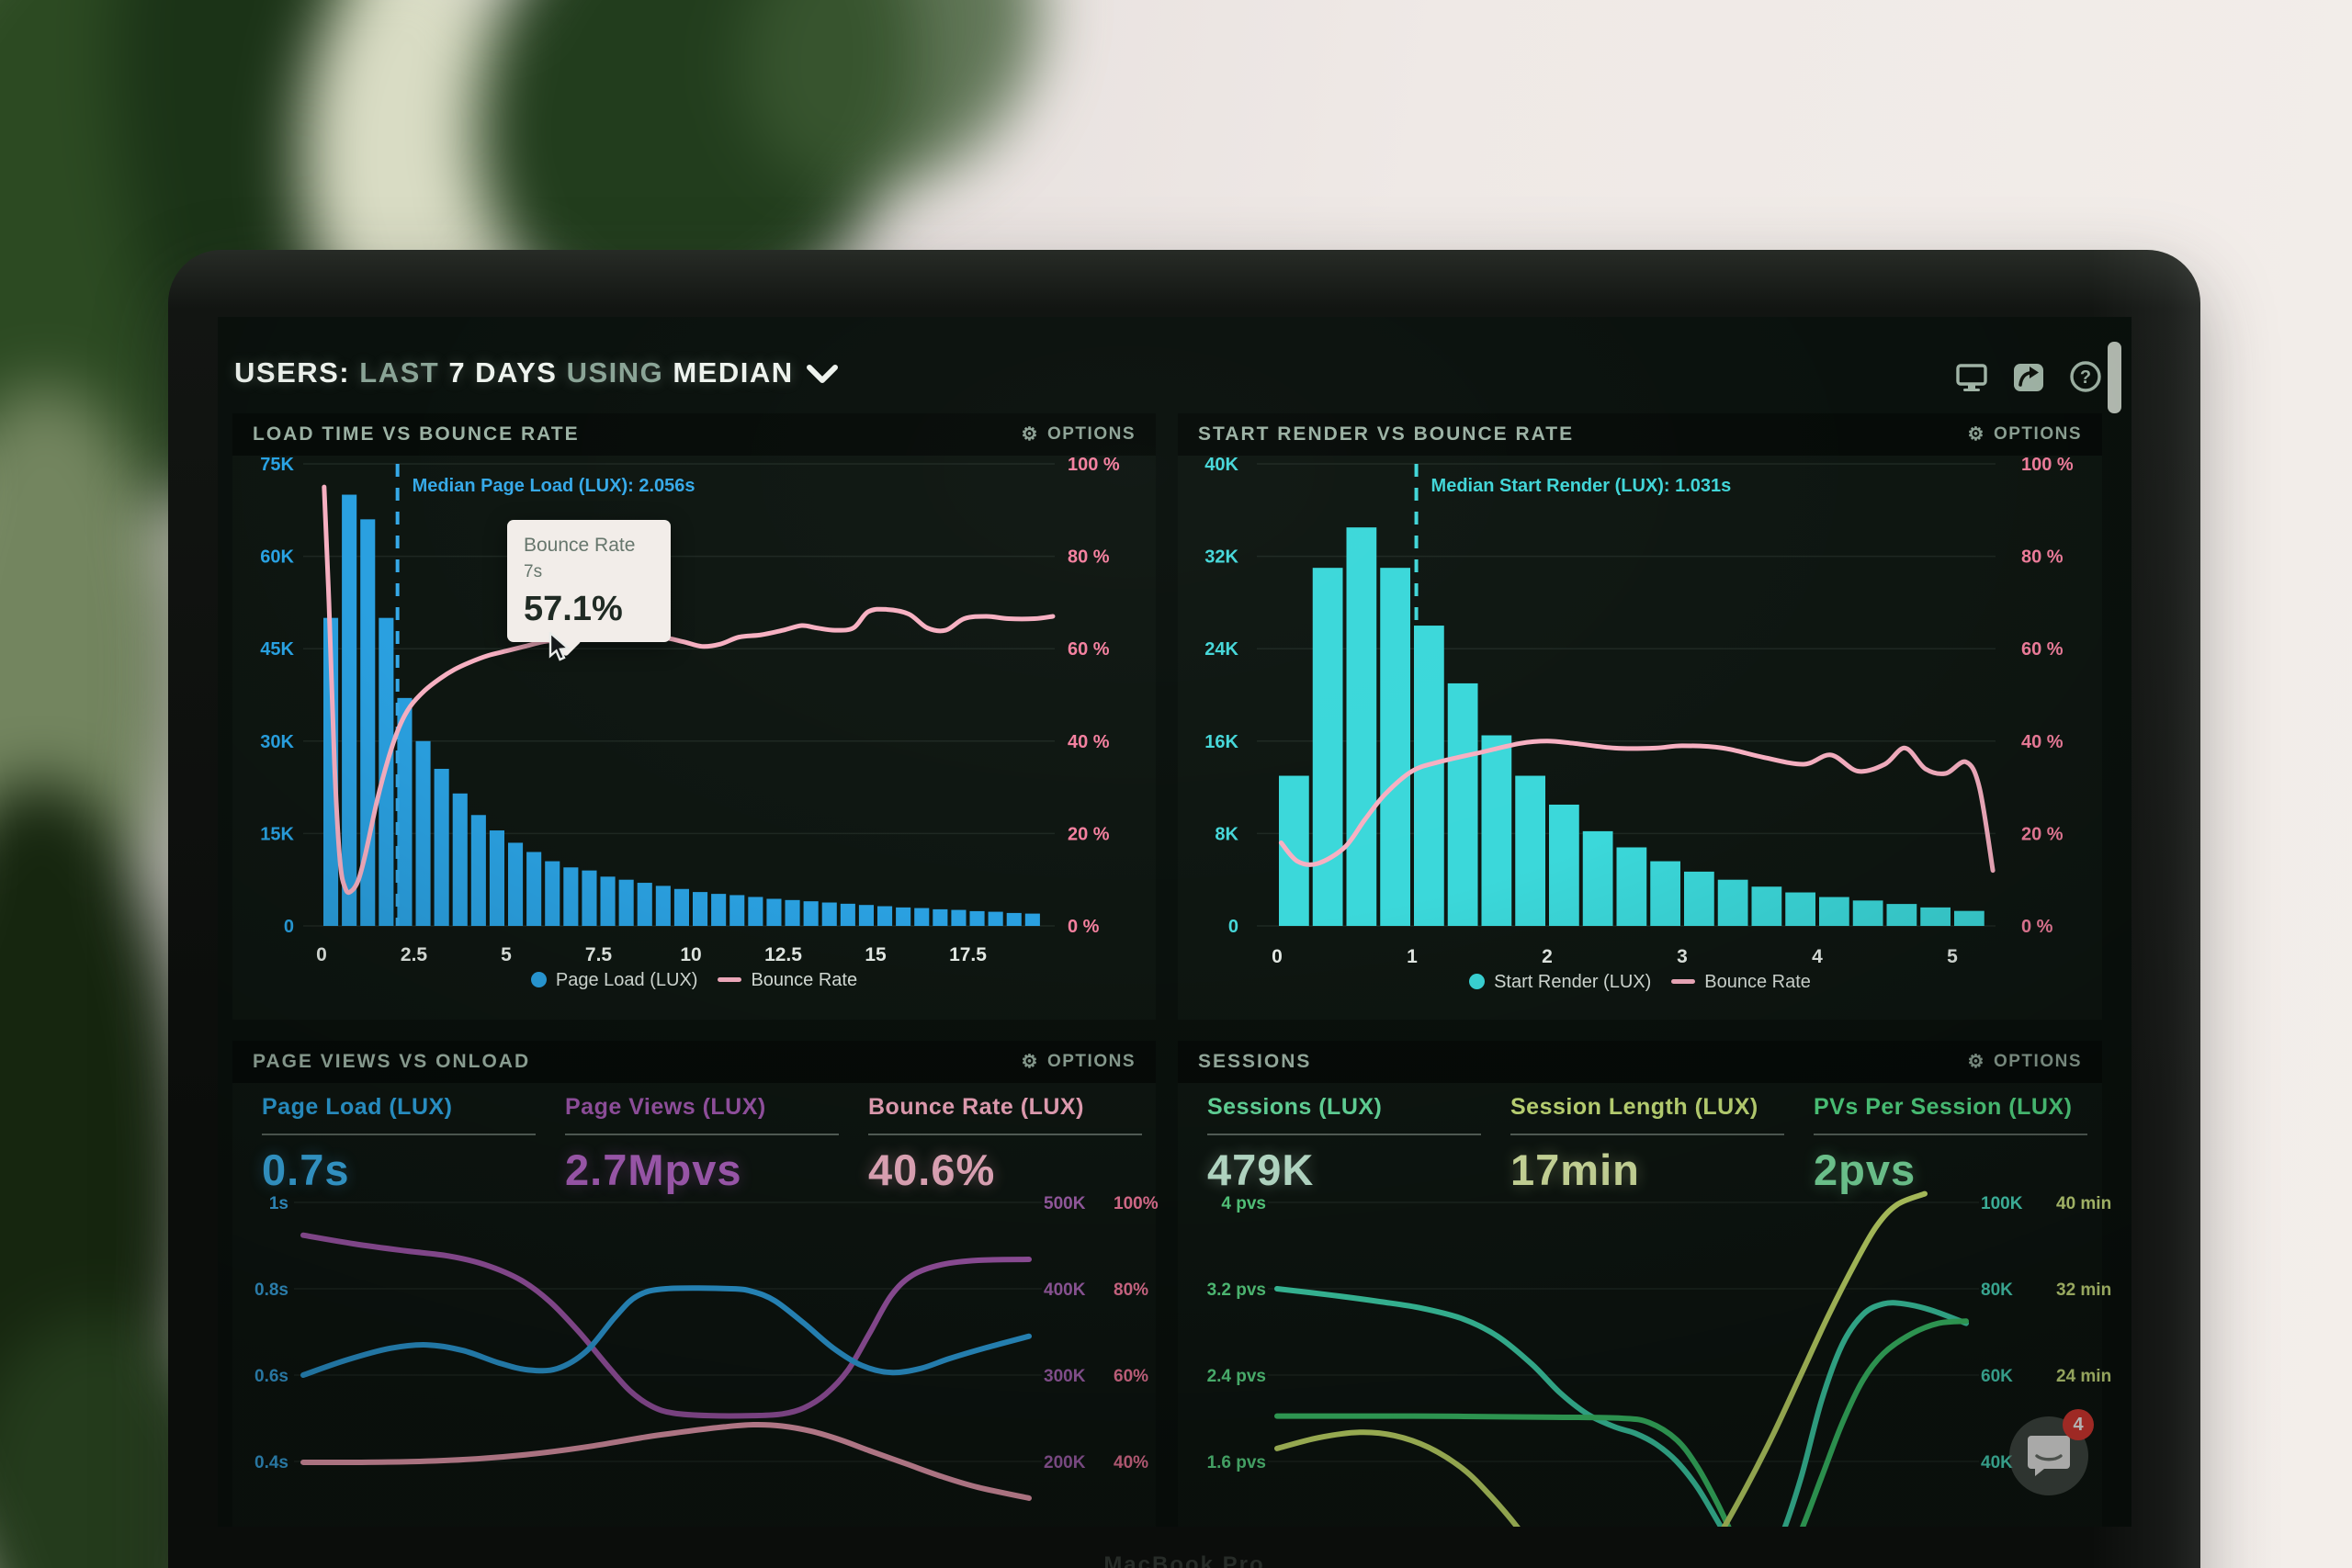 This screenshot has height=1568, width=2352. Describe the element at coordinates (968, 955) in the screenshot. I see `svg-text: 17.5` at that location.